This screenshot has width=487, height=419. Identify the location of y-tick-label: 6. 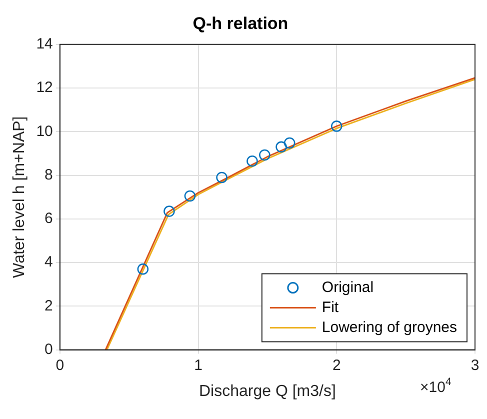
(48, 219).